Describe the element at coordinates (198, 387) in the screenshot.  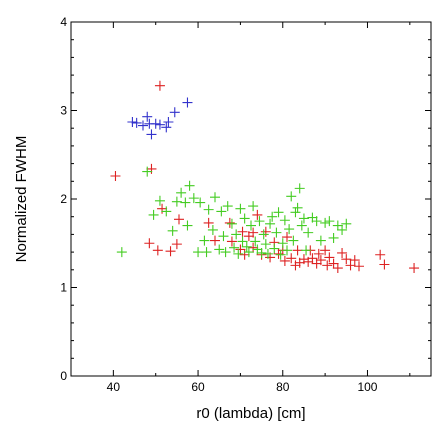
I see `x-tick-label: 60` at that location.